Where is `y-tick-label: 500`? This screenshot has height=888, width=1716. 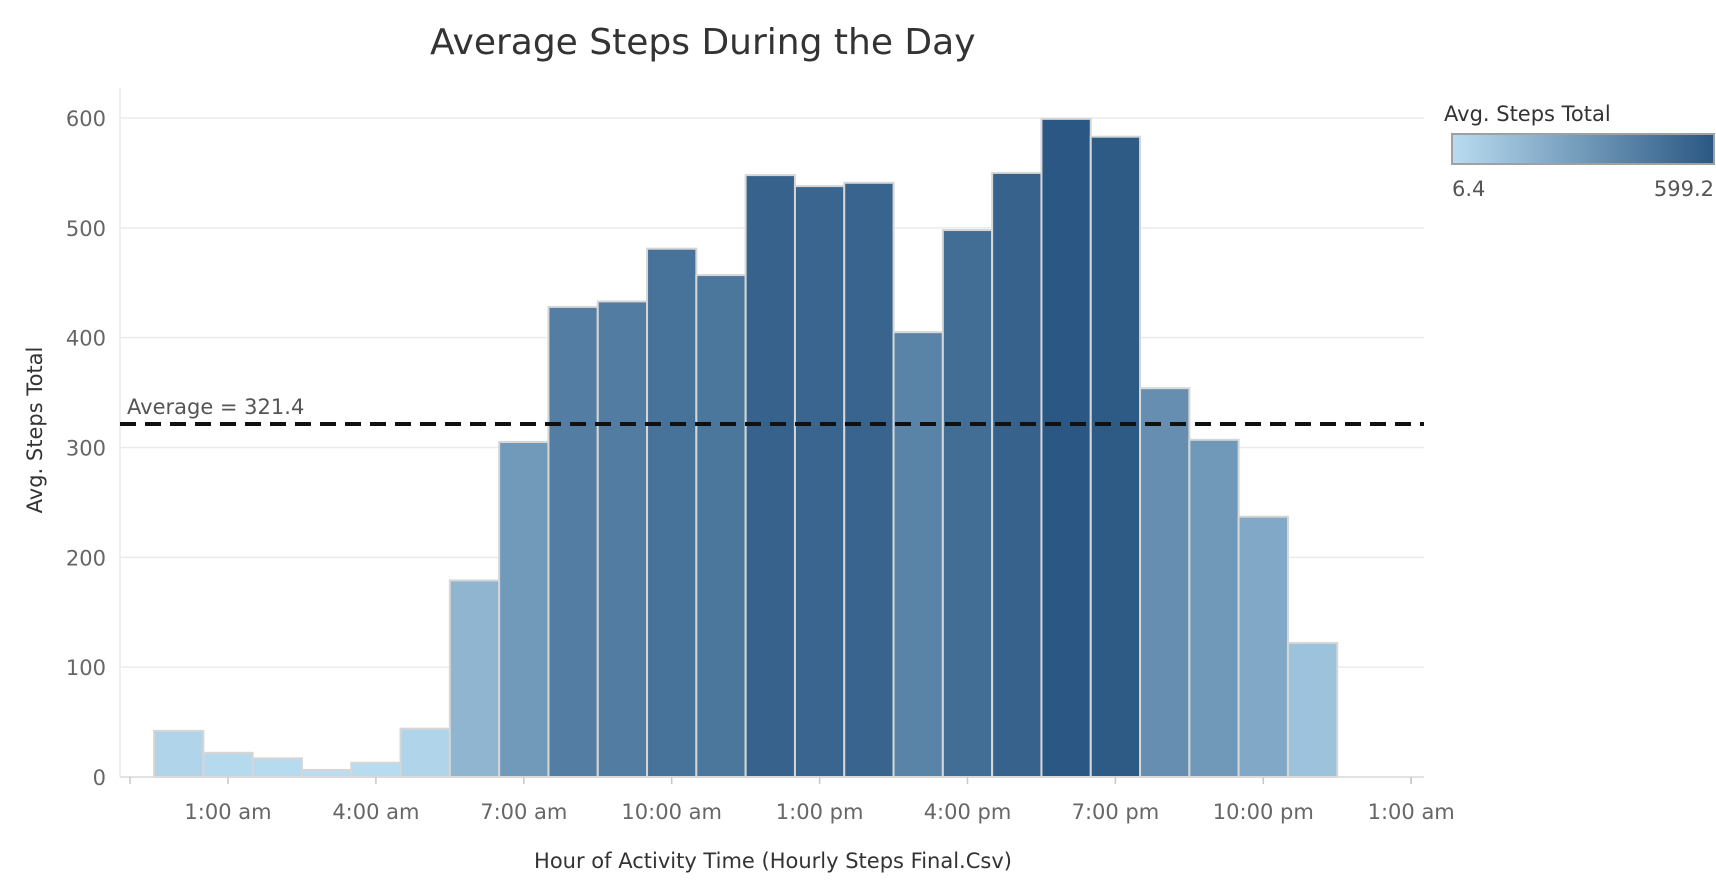
y-tick-label: 500 is located at coordinates (86, 229).